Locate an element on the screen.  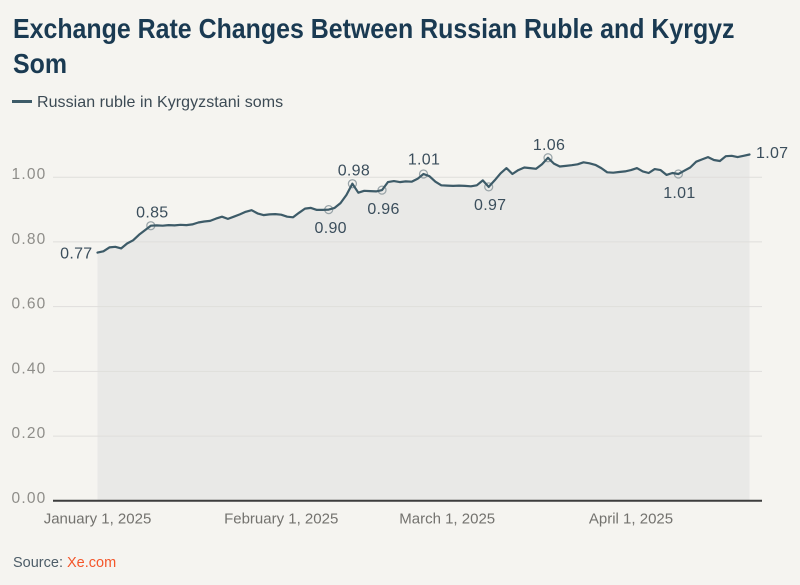
svg-text: 1.07 is located at coordinates (772, 153).